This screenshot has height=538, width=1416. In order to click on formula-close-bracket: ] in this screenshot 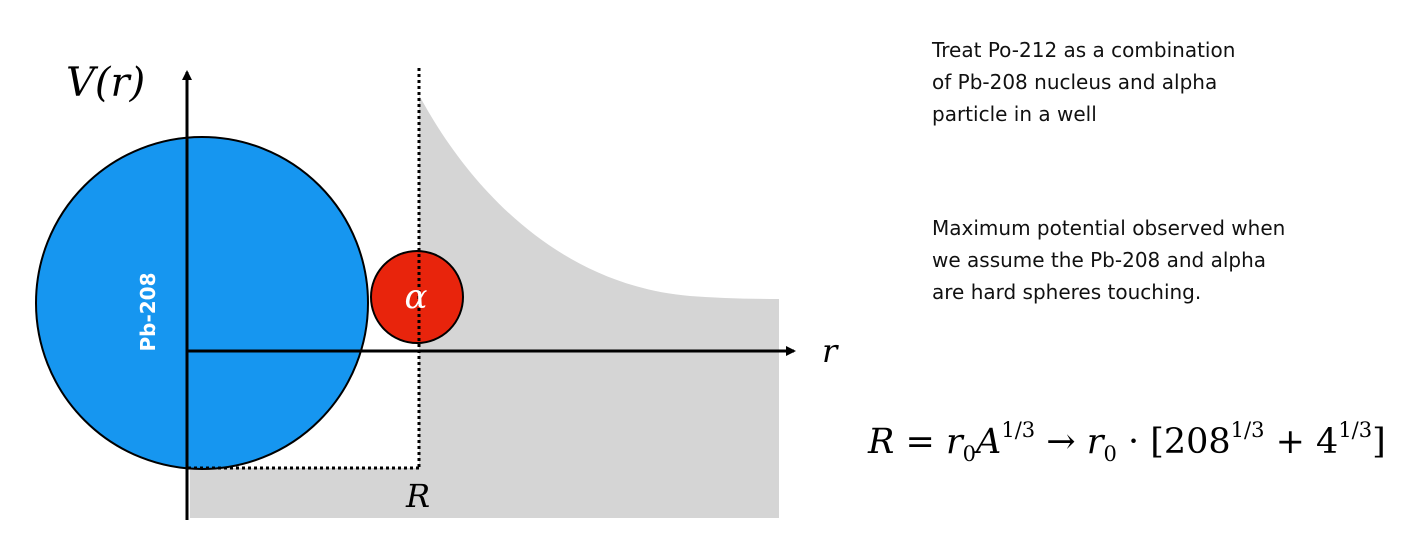, I will do `click(1379, 442)`.